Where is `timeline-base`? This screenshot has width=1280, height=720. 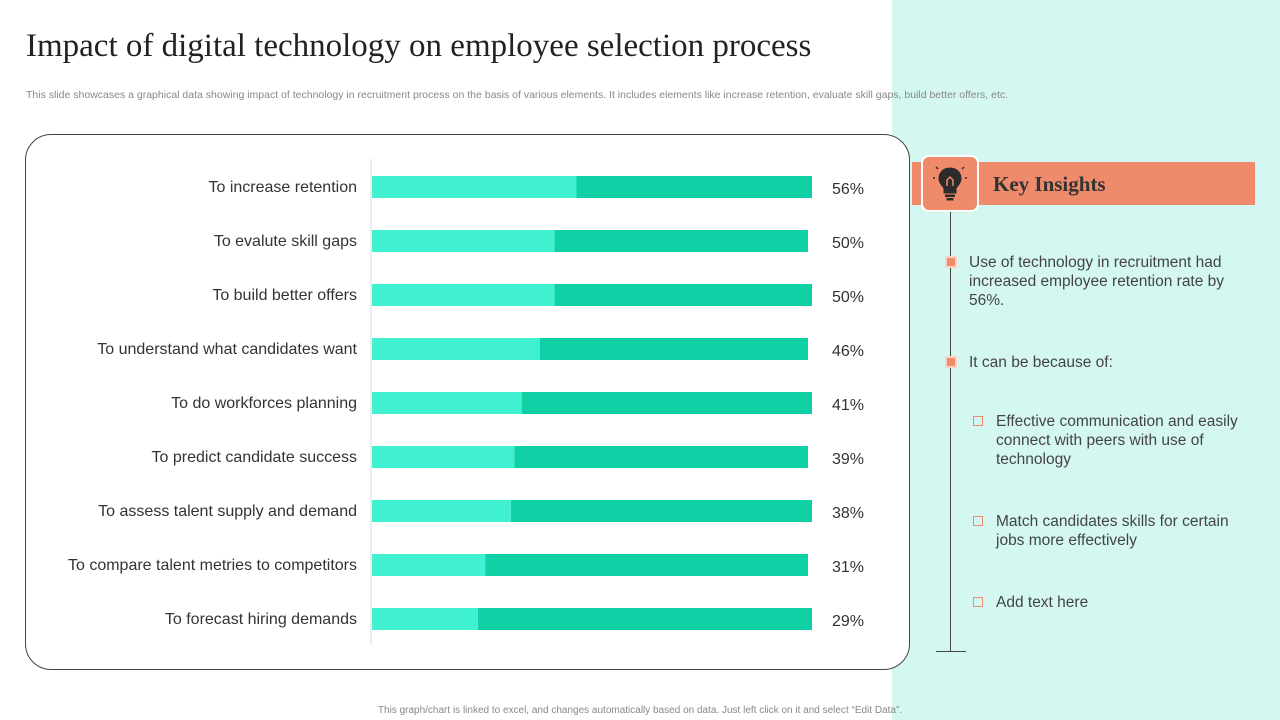 timeline-base is located at coordinates (951, 651).